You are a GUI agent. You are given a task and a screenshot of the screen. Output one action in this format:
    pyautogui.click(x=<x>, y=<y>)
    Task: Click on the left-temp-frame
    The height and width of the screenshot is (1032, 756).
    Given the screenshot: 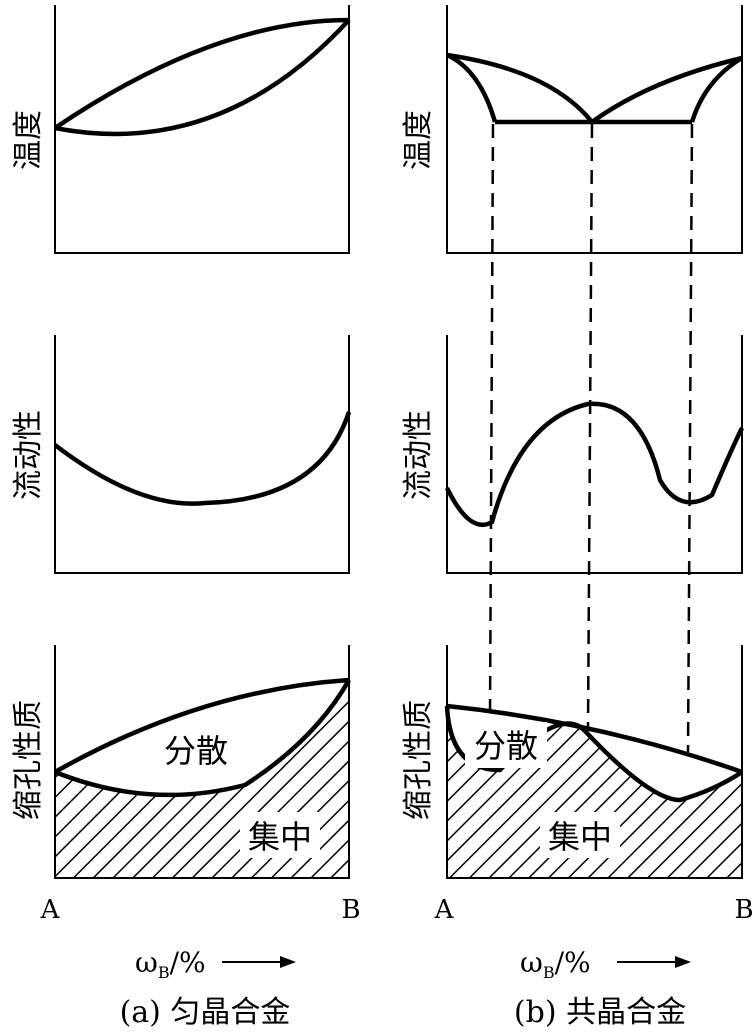 What is the action you would take?
    pyautogui.click(x=202, y=129)
    